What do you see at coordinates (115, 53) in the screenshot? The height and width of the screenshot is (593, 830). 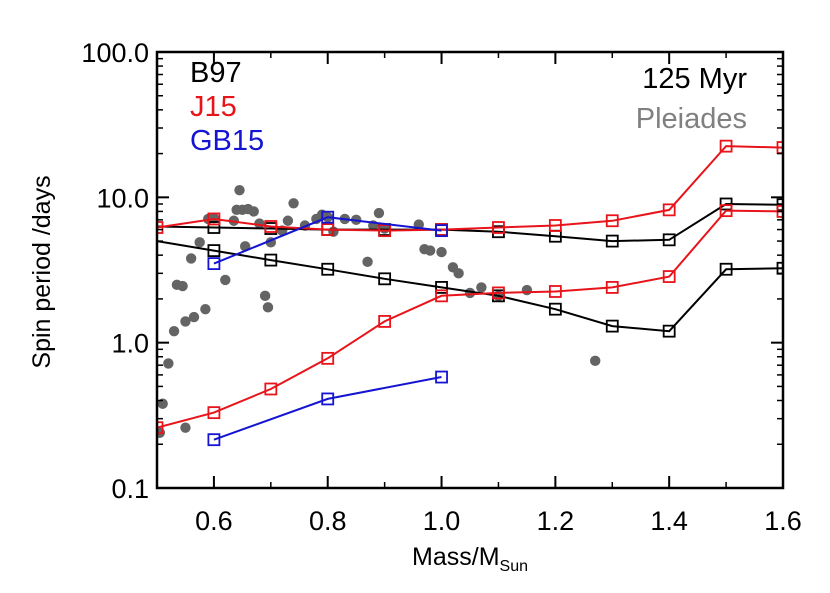 I see `y-tick-label-100.0: 100.0` at bounding box center [115, 53].